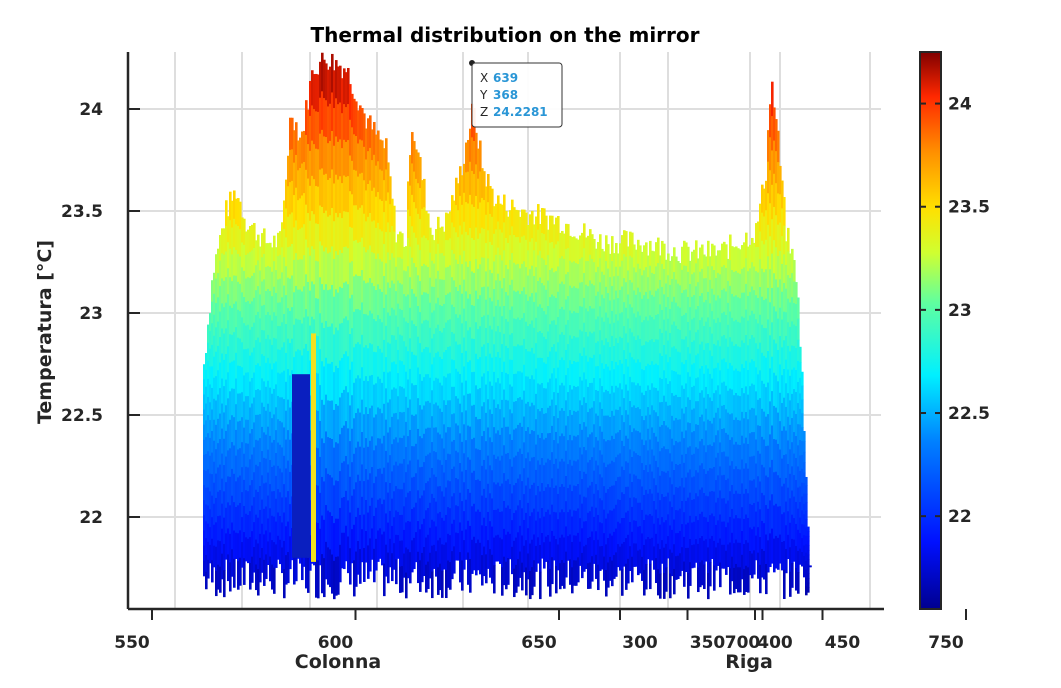 This screenshot has height=688, width=1061. What do you see at coordinates (516, 94) in the screenshot?
I see `datatip: X 639 Y 368 Z 24.2281` at bounding box center [516, 94].